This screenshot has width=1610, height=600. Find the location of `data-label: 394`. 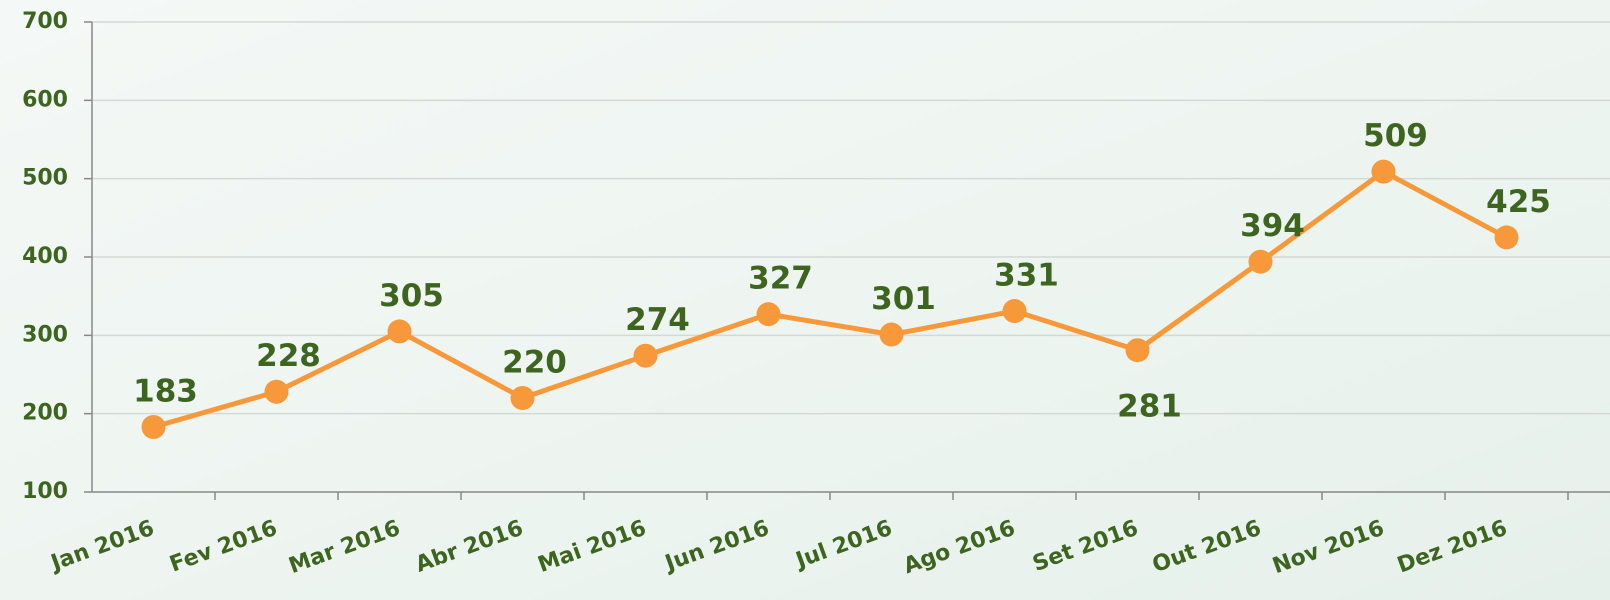

data-label: 394 is located at coordinates (1272, 226).